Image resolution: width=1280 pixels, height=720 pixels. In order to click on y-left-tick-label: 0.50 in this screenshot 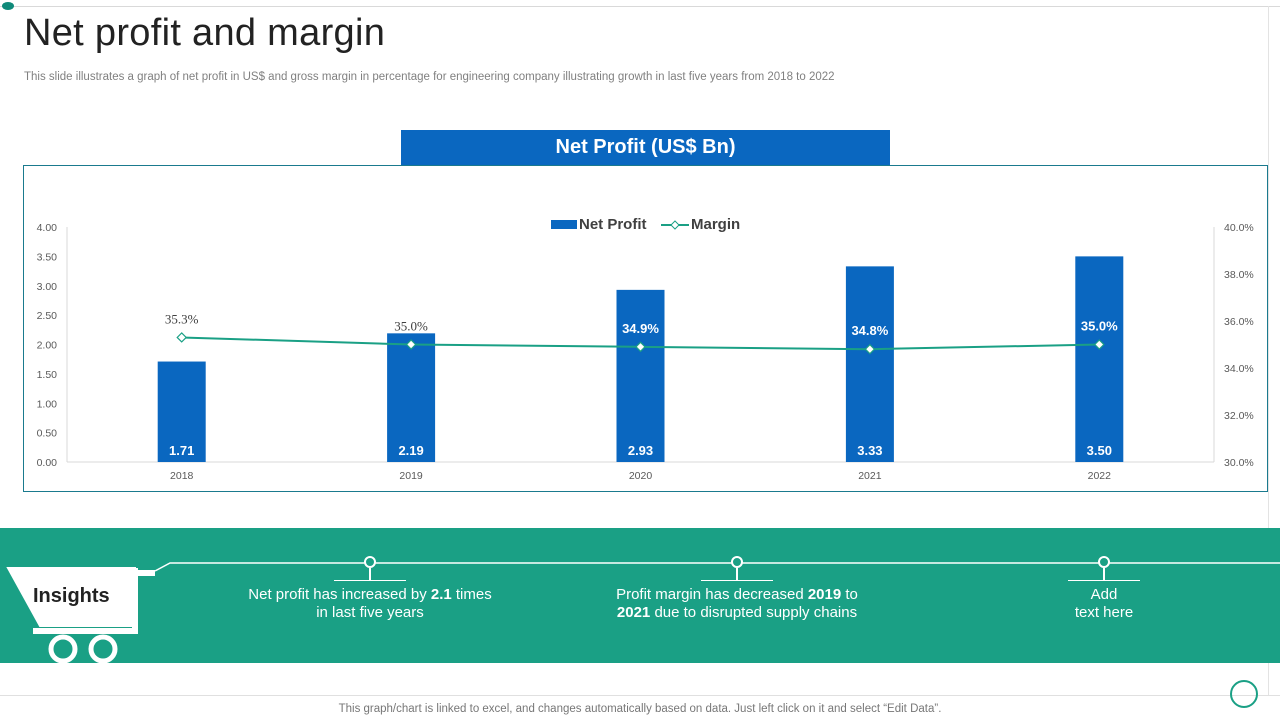, I will do `click(47, 434)`.